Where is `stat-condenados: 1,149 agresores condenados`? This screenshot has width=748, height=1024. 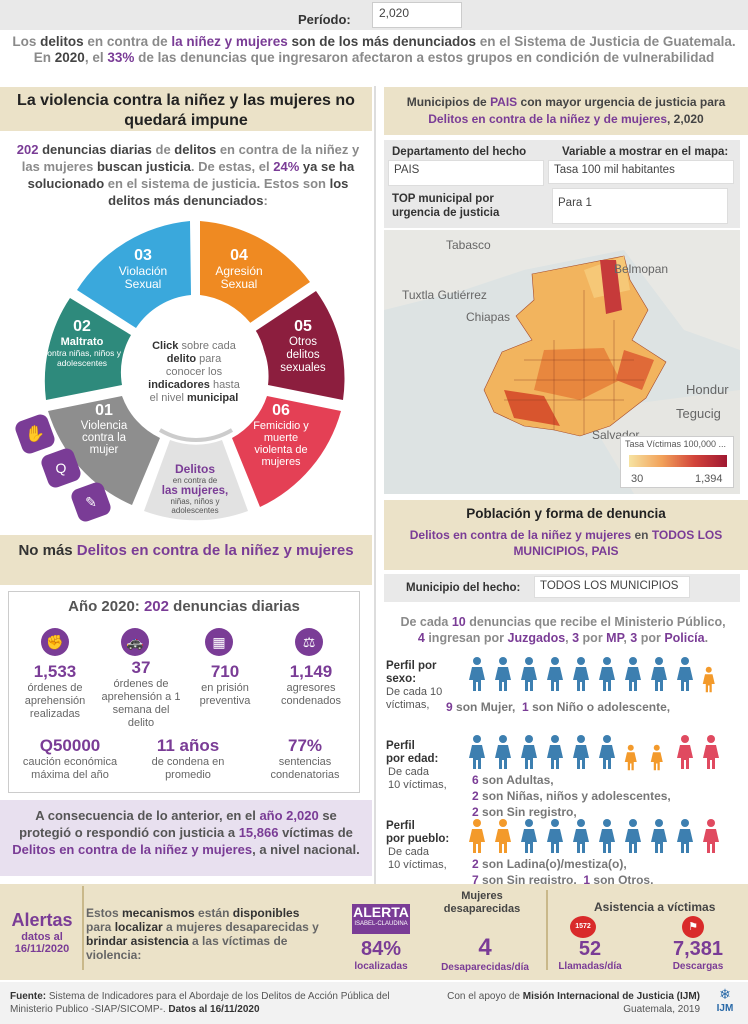 stat-condenados: 1,149 agresores condenados is located at coordinates (311, 684).